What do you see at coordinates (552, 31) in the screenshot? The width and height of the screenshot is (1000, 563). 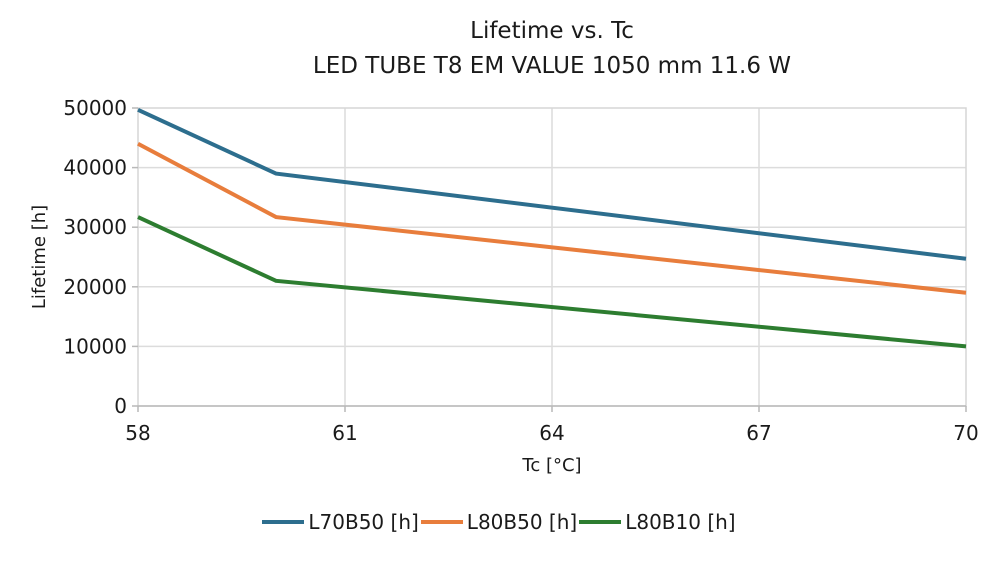 I see `chart-title: Lifetime vs. Tc` at bounding box center [552, 31].